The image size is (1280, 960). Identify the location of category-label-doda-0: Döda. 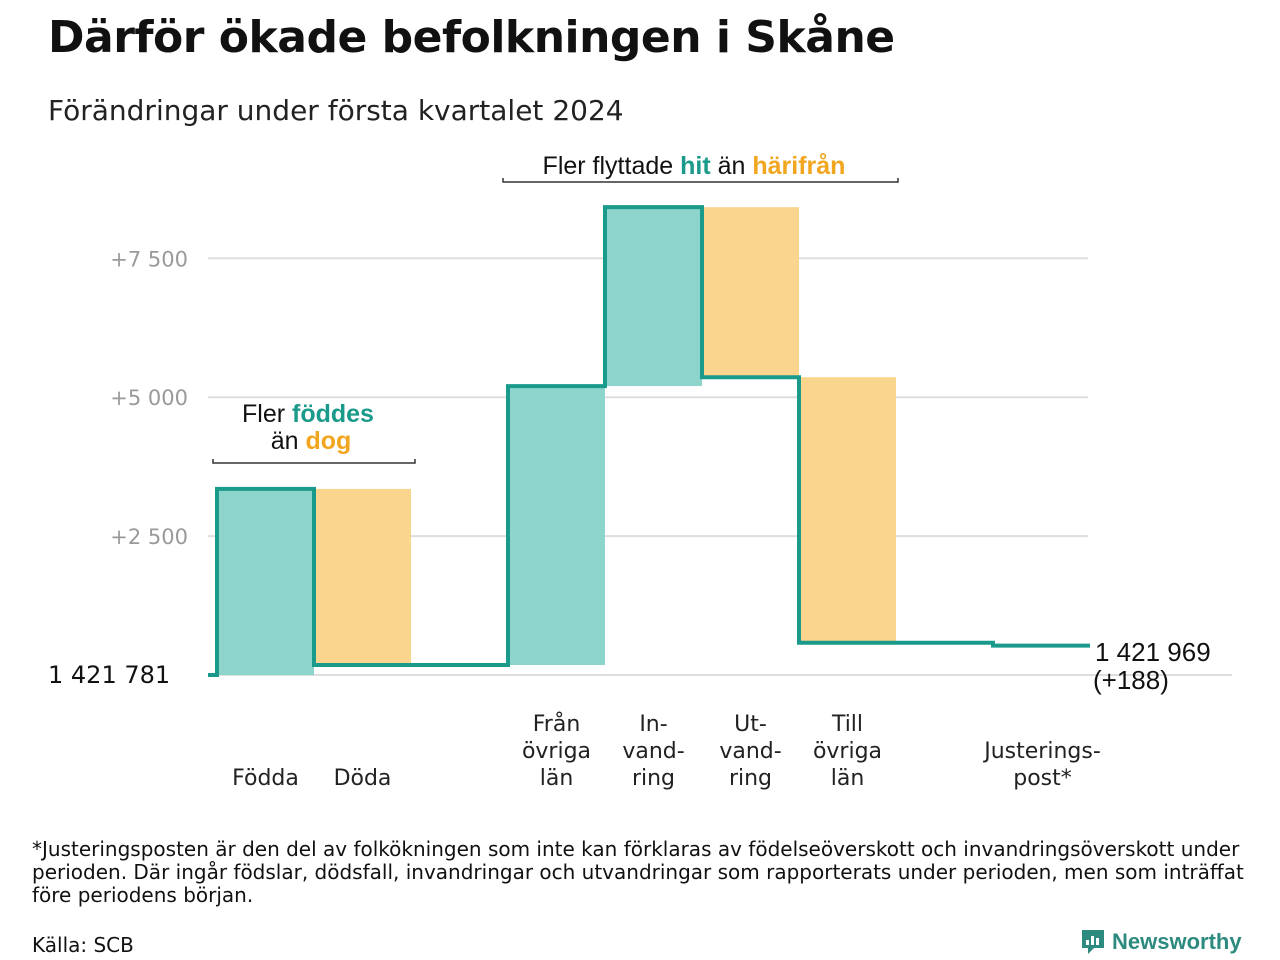
(363, 778).